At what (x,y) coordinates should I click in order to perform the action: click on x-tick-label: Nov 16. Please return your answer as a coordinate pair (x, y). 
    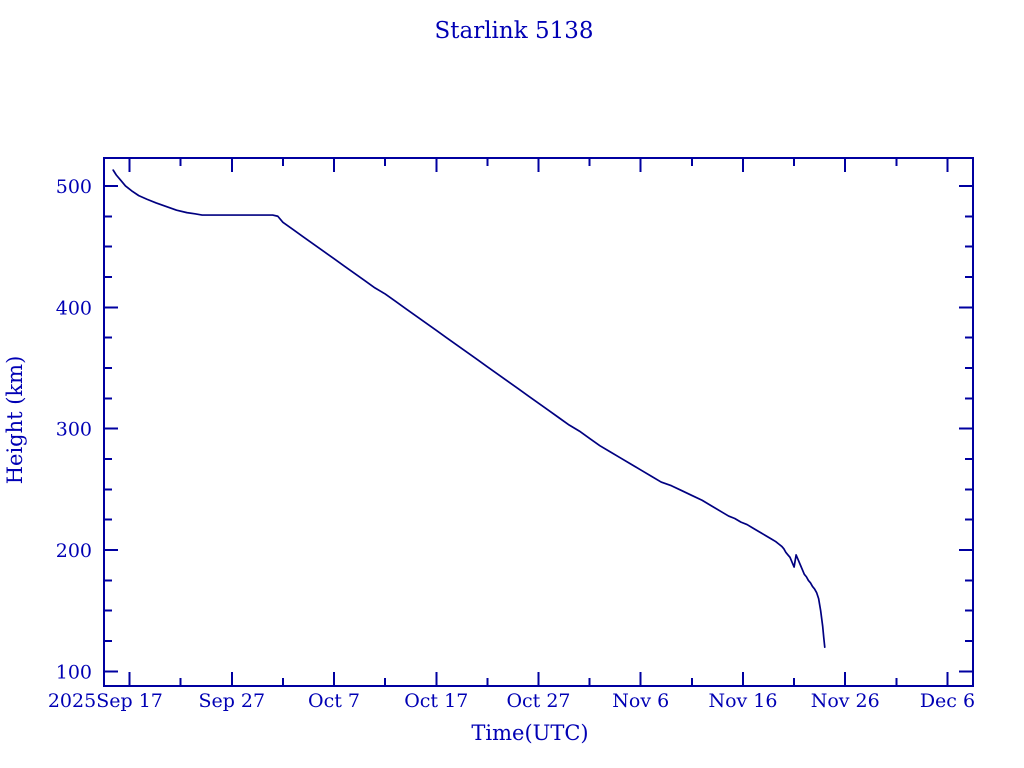
    Looking at the image, I should click on (742, 701).